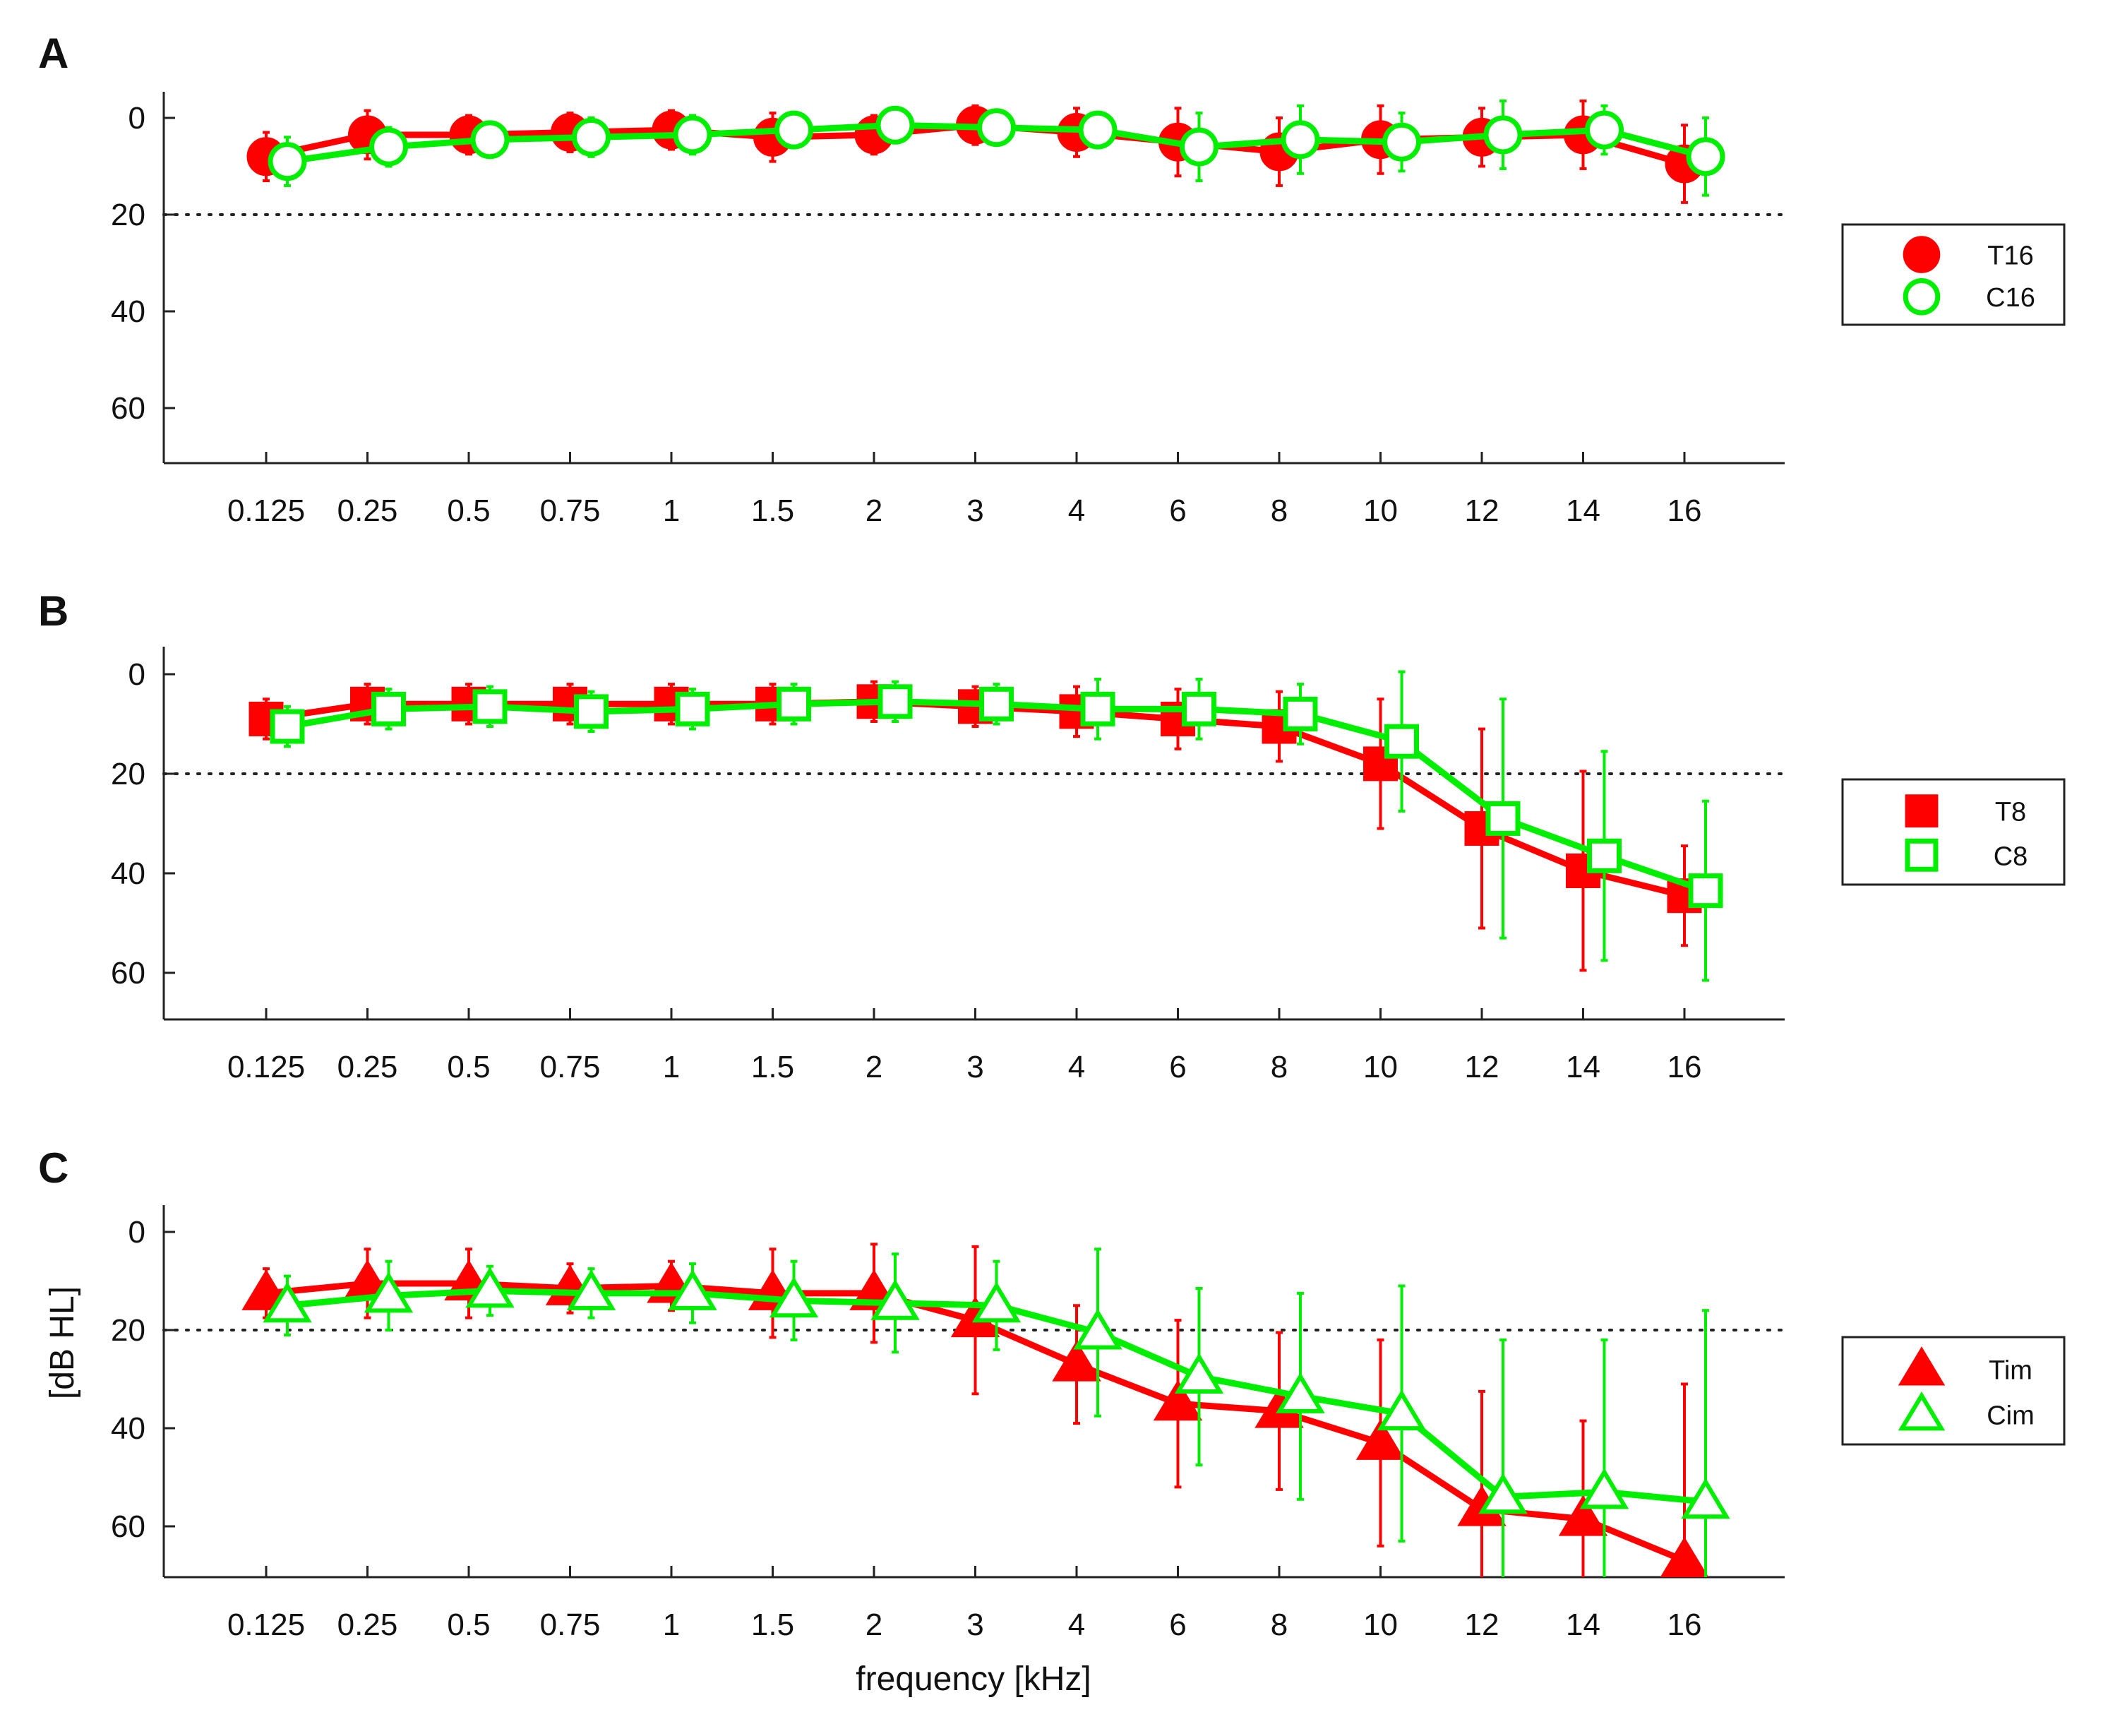  I want to click on series-C16, so click(996, 148).